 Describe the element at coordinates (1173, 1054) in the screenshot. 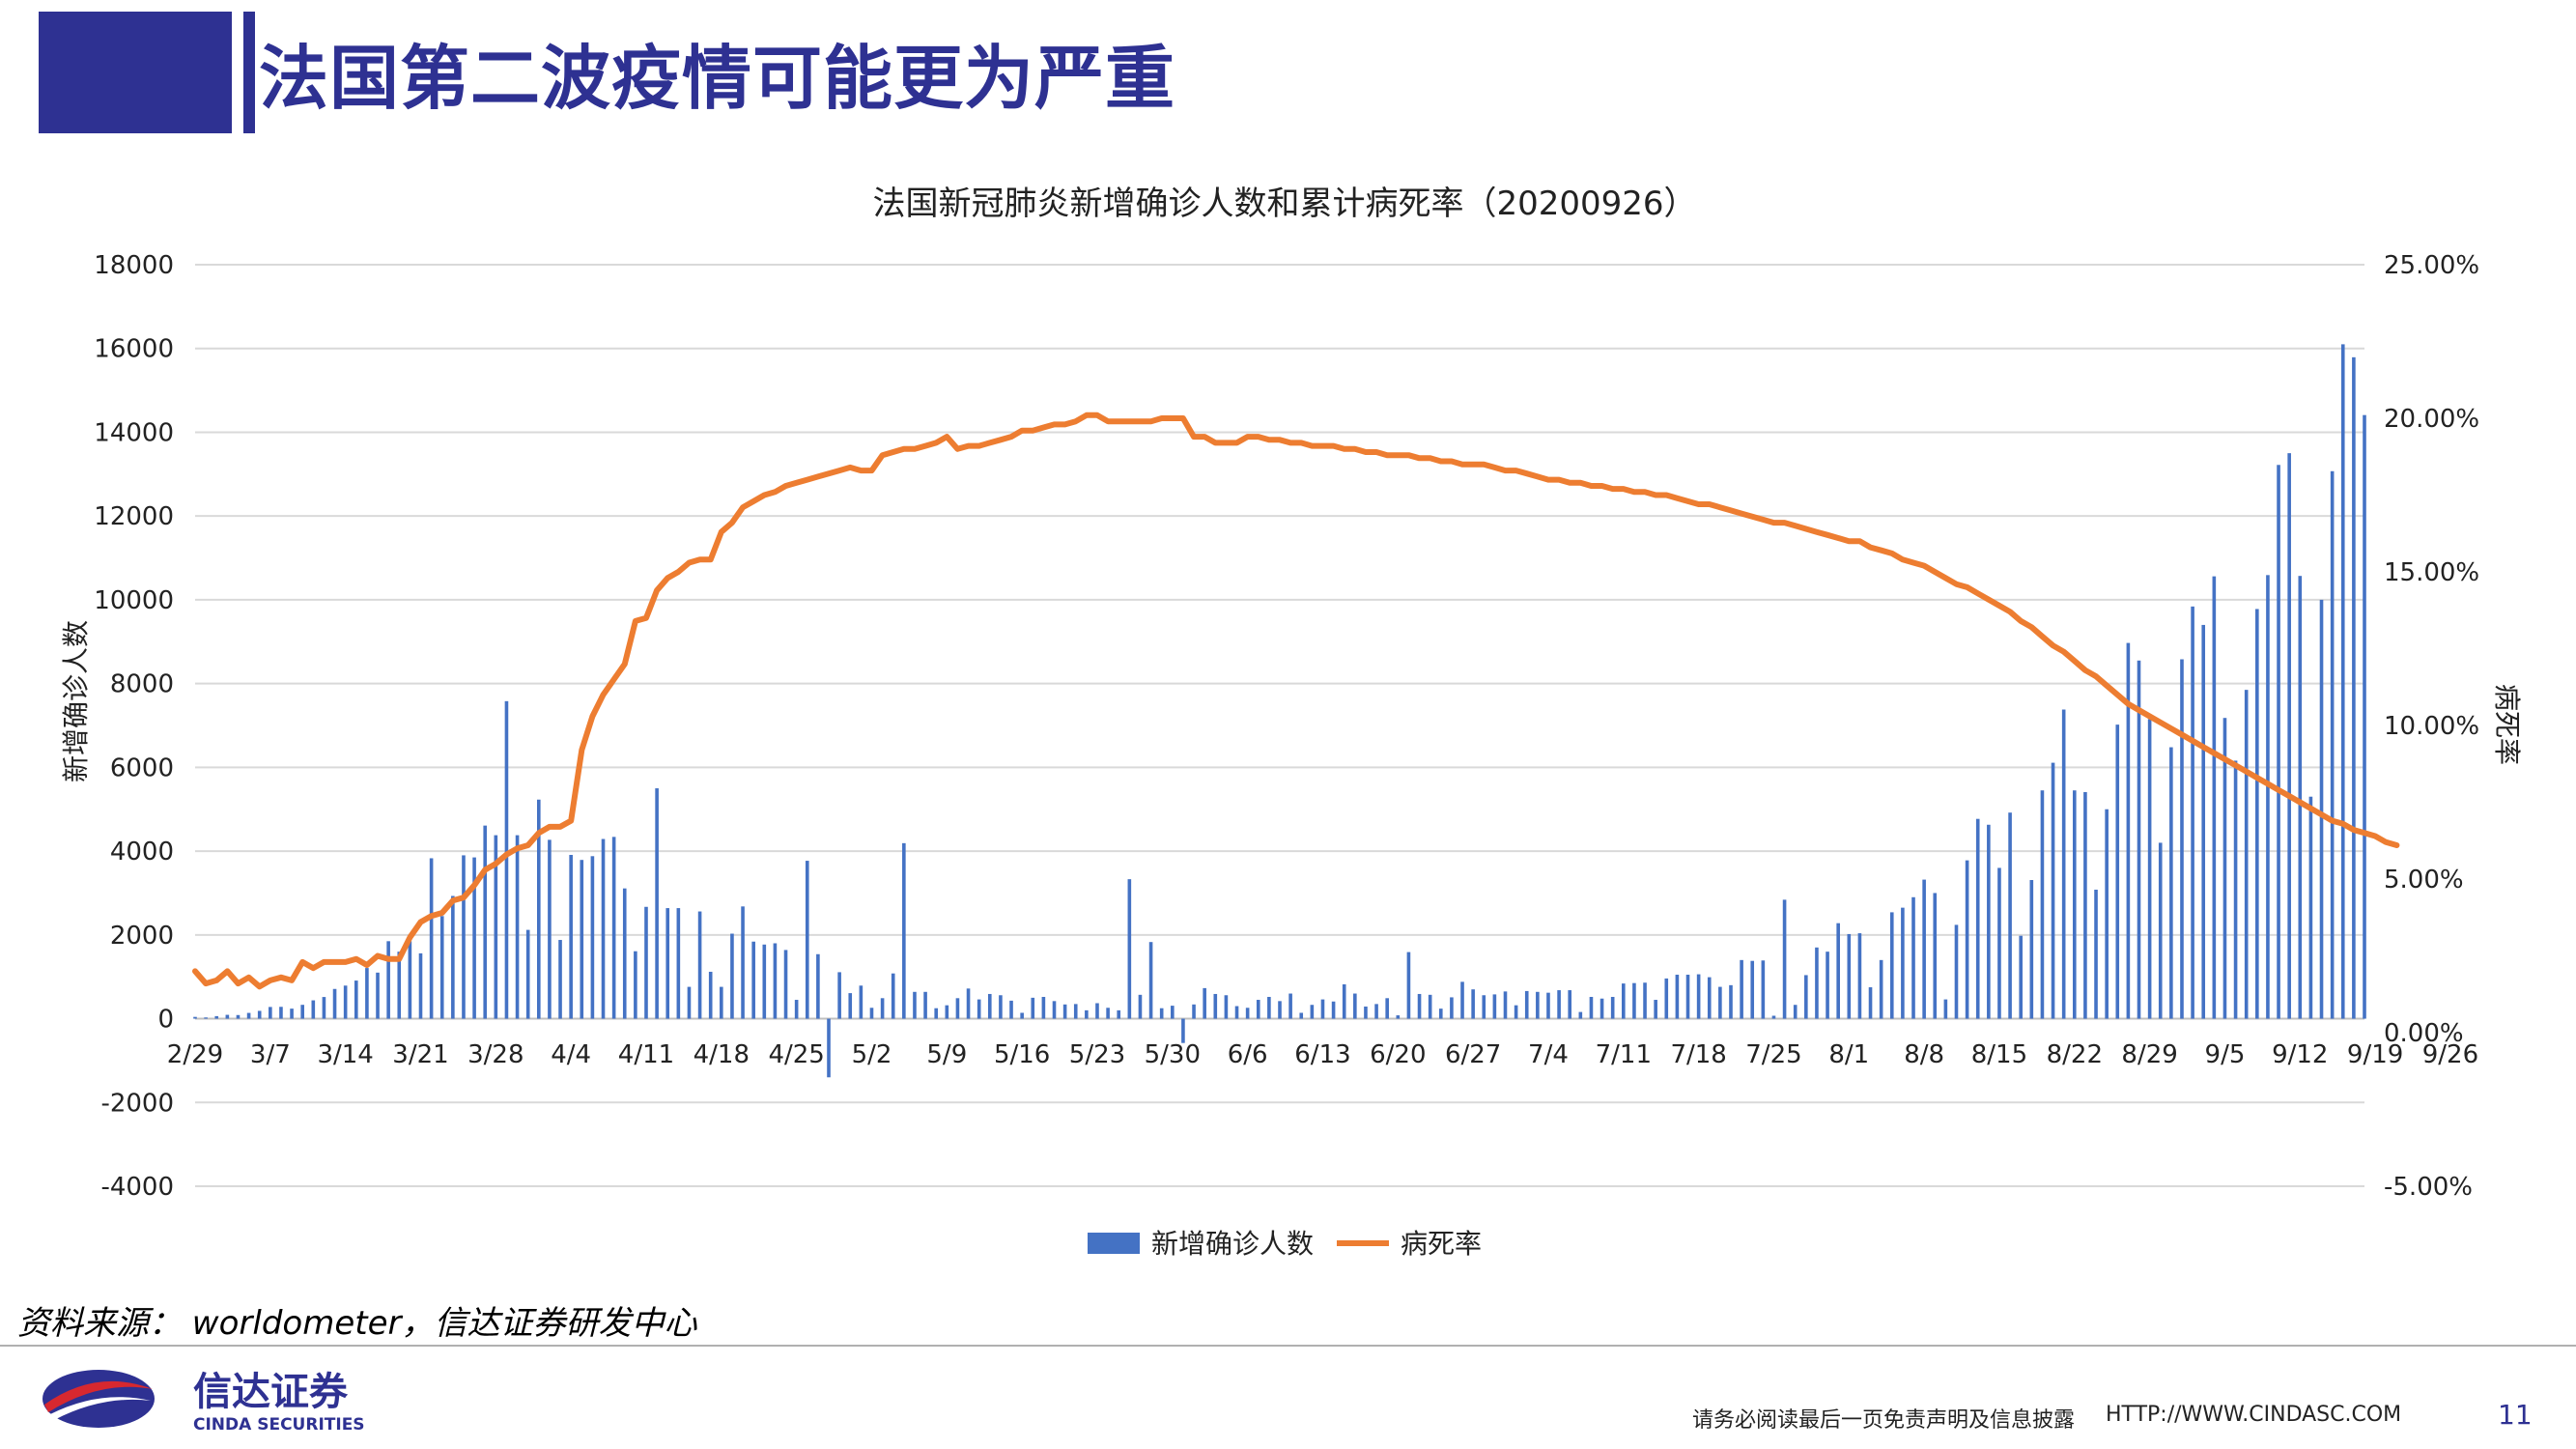

I see `x-tick-label: 5/30` at that location.